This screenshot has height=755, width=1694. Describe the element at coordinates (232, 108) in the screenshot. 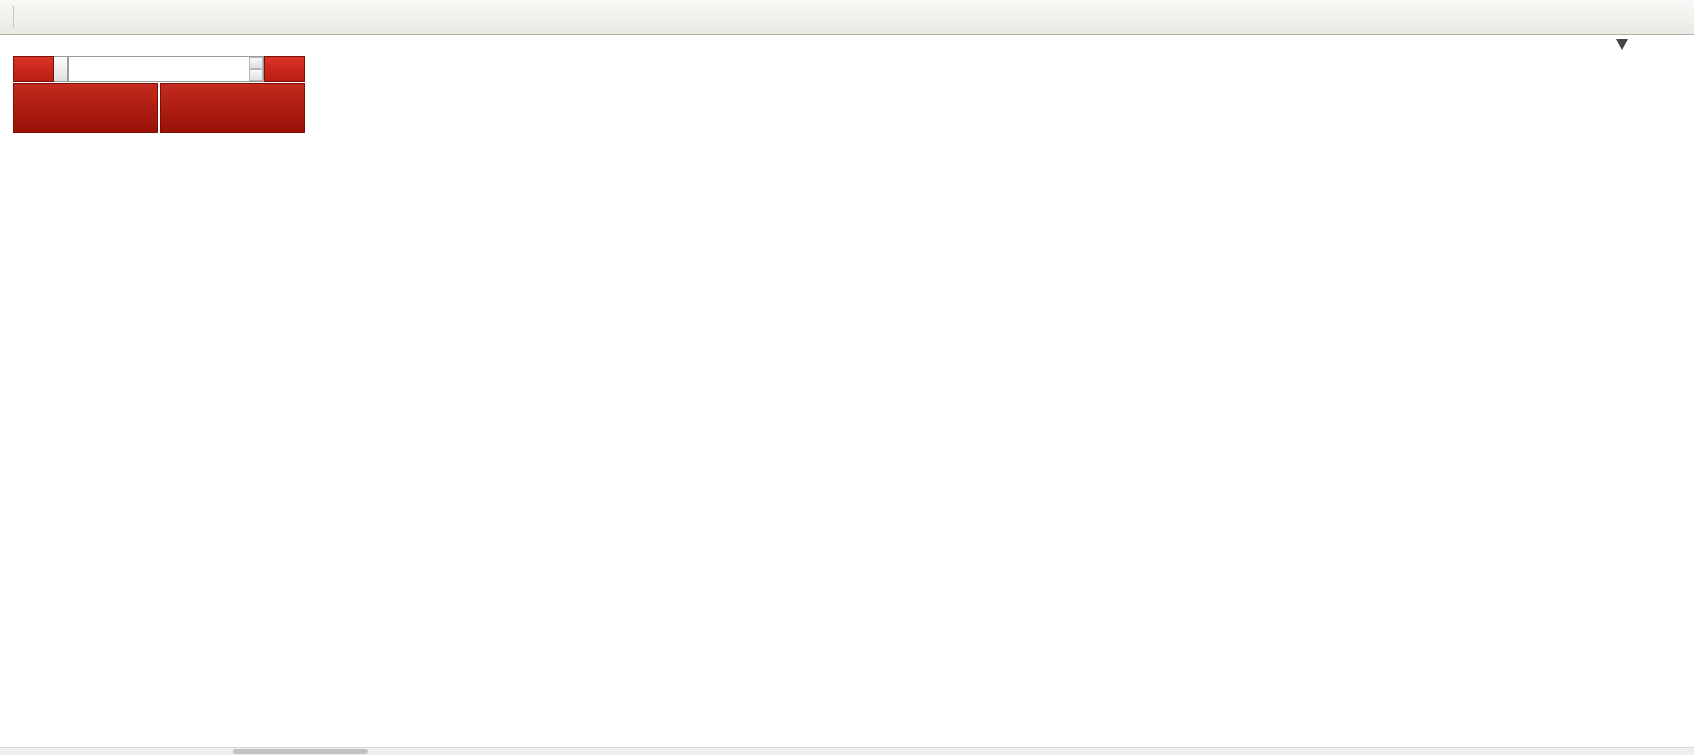

I see `ask-price-panel` at that location.